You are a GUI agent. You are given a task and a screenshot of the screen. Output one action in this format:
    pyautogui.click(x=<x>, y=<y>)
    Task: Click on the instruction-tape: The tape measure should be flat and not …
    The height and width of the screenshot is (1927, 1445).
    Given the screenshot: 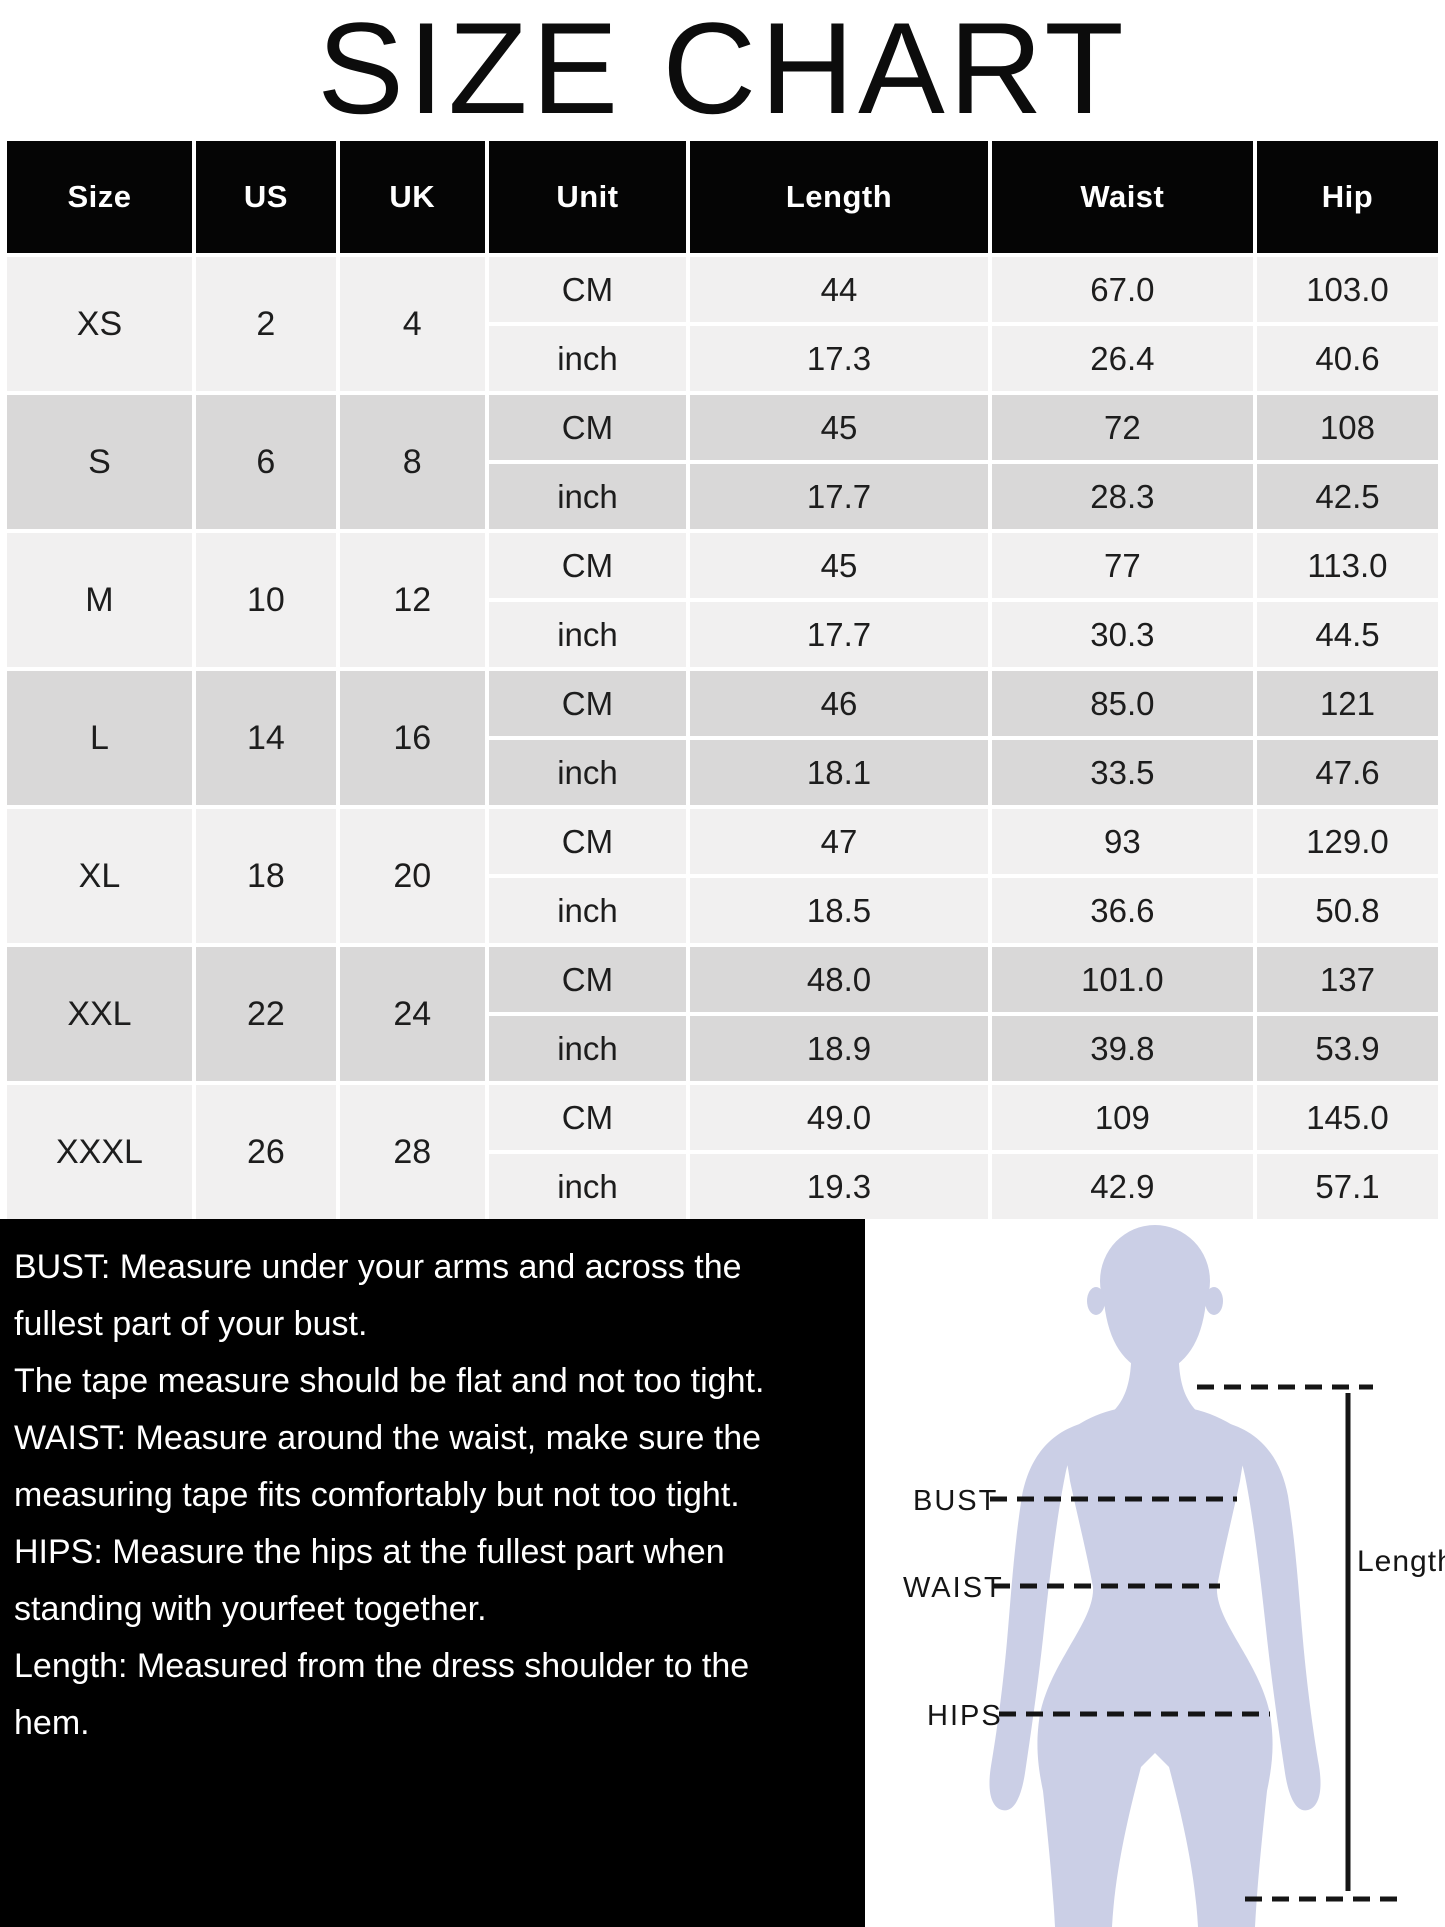 What is the action you would take?
    pyautogui.click(x=389, y=1381)
    